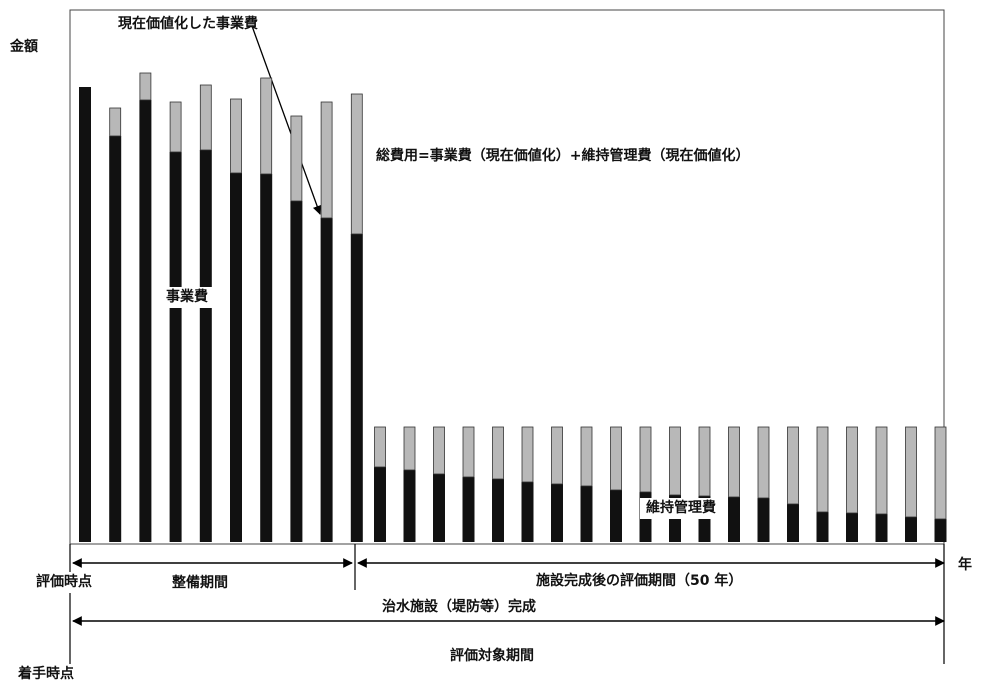 This screenshot has width=988, height=688. Describe the element at coordinates (492, 656) in the screenshot. I see `evaluation-target-label: 評価対象期間` at that location.